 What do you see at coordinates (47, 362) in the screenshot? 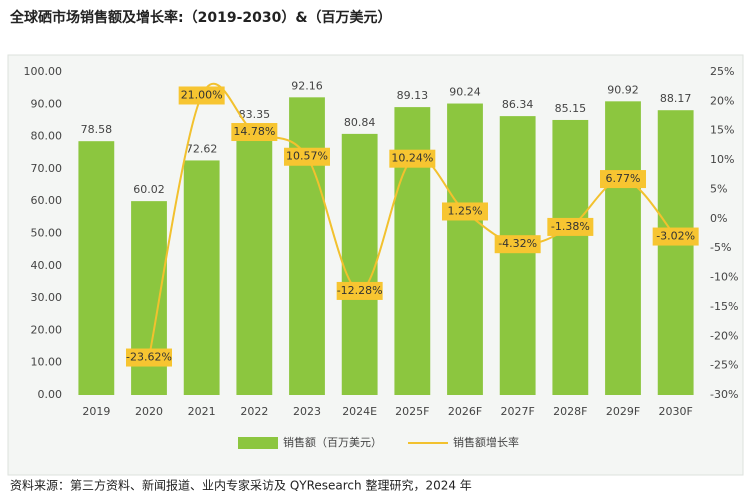
I see `y-tick-label: 10.00` at bounding box center [47, 362].